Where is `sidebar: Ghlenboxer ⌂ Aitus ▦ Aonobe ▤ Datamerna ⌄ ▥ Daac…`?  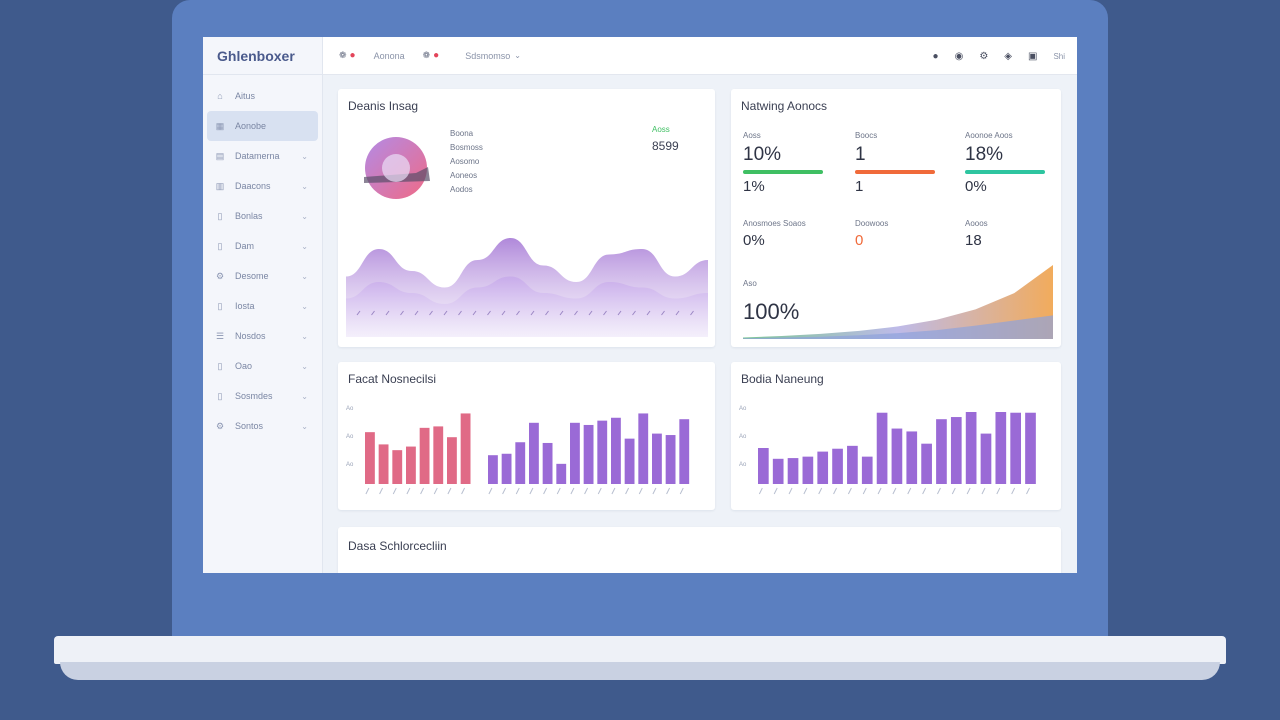
sidebar: Ghlenboxer ⌂ Aitus ▦ Aonobe ▤ Datamerna ⌄ ▥ Daac… is located at coordinates (263, 305).